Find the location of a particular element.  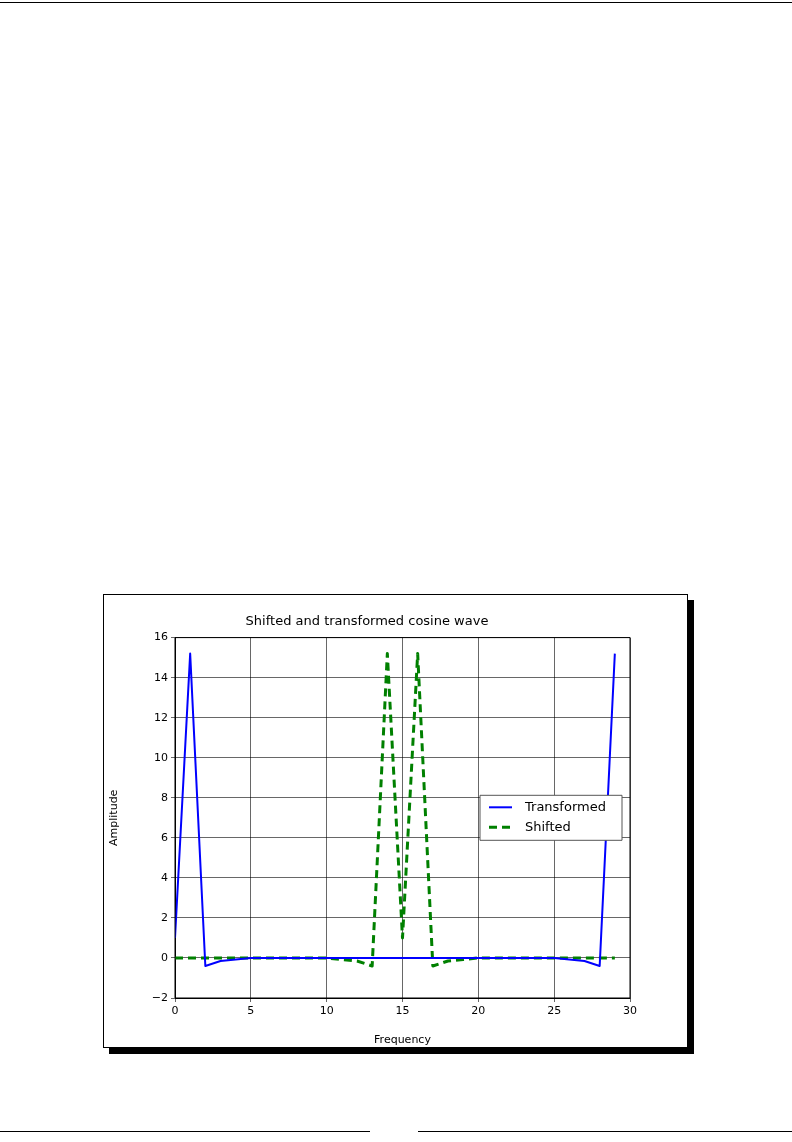

y-tick-label: 2 is located at coordinates (164, 917).